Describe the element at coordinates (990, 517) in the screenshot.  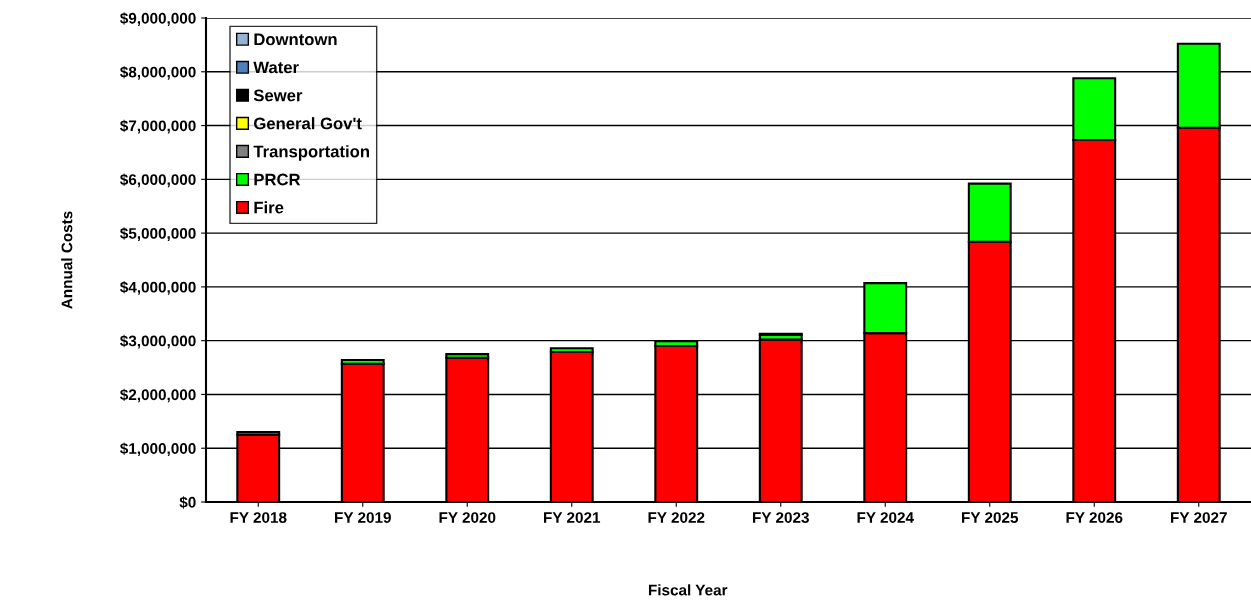
I see `x-tick-label: FY 2025` at that location.